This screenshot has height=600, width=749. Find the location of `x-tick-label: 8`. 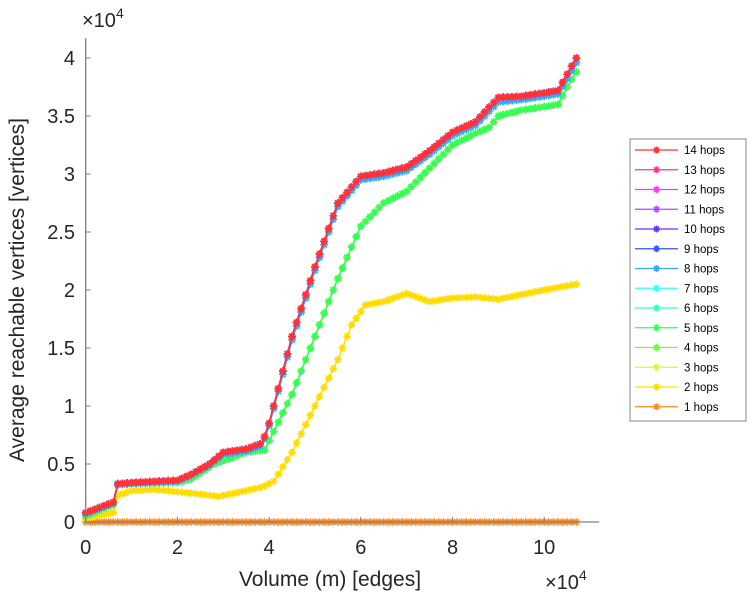

x-tick-label: 8 is located at coordinates (452, 548).